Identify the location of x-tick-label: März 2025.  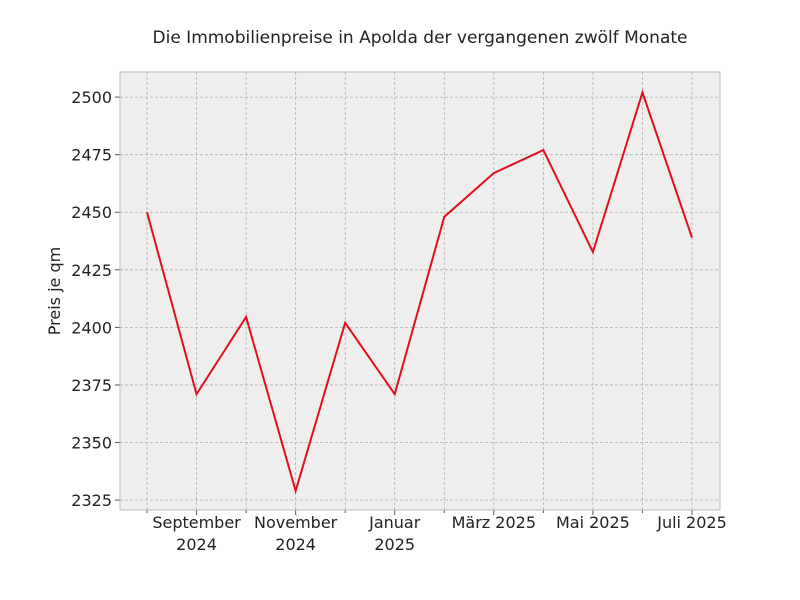
(493, 522).